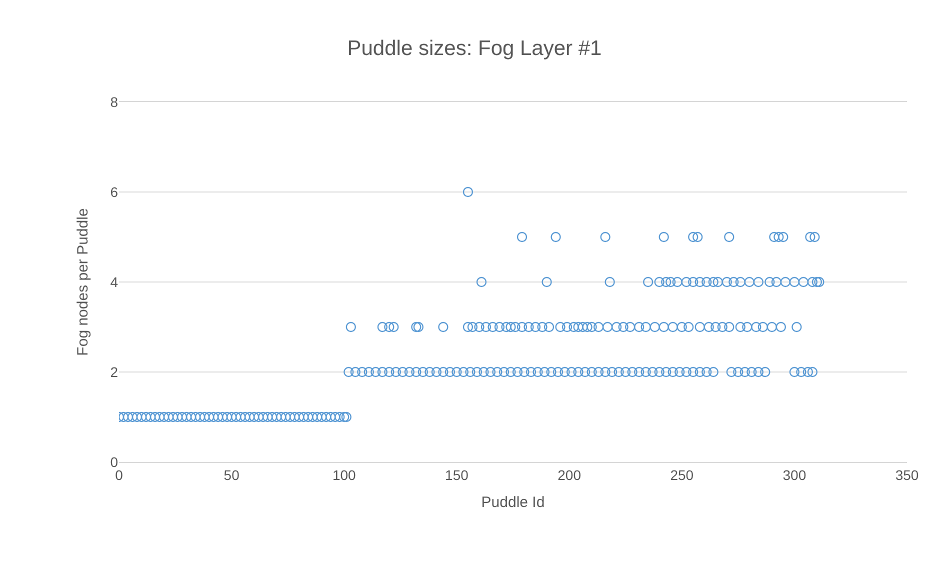 This screenshot has height=577, width=949. Describe the element at coordinates (794, 474) in the screenshot. I see `x-tick-label: 300` at that location.